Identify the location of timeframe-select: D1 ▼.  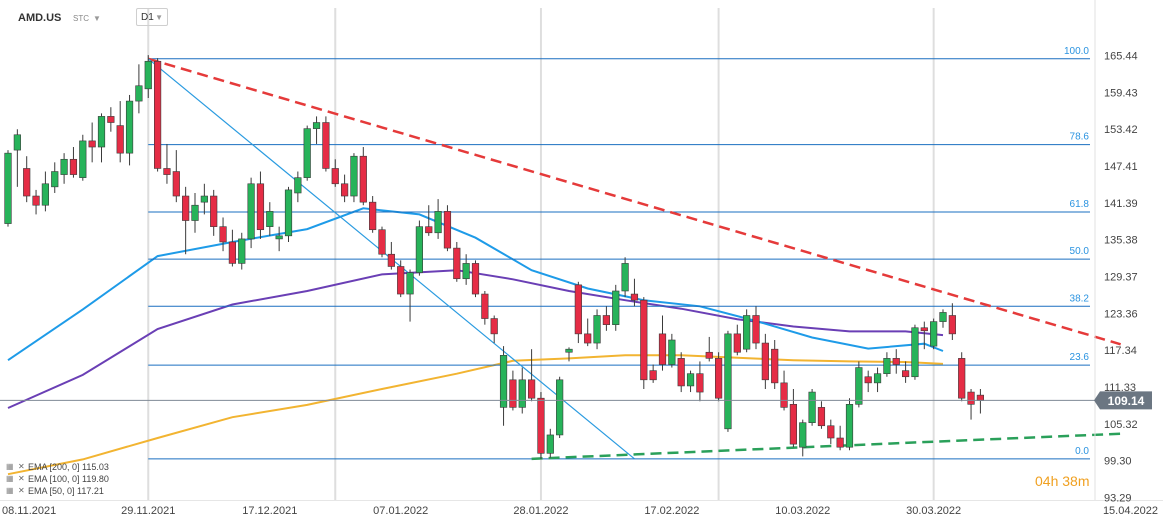
(152, 17).